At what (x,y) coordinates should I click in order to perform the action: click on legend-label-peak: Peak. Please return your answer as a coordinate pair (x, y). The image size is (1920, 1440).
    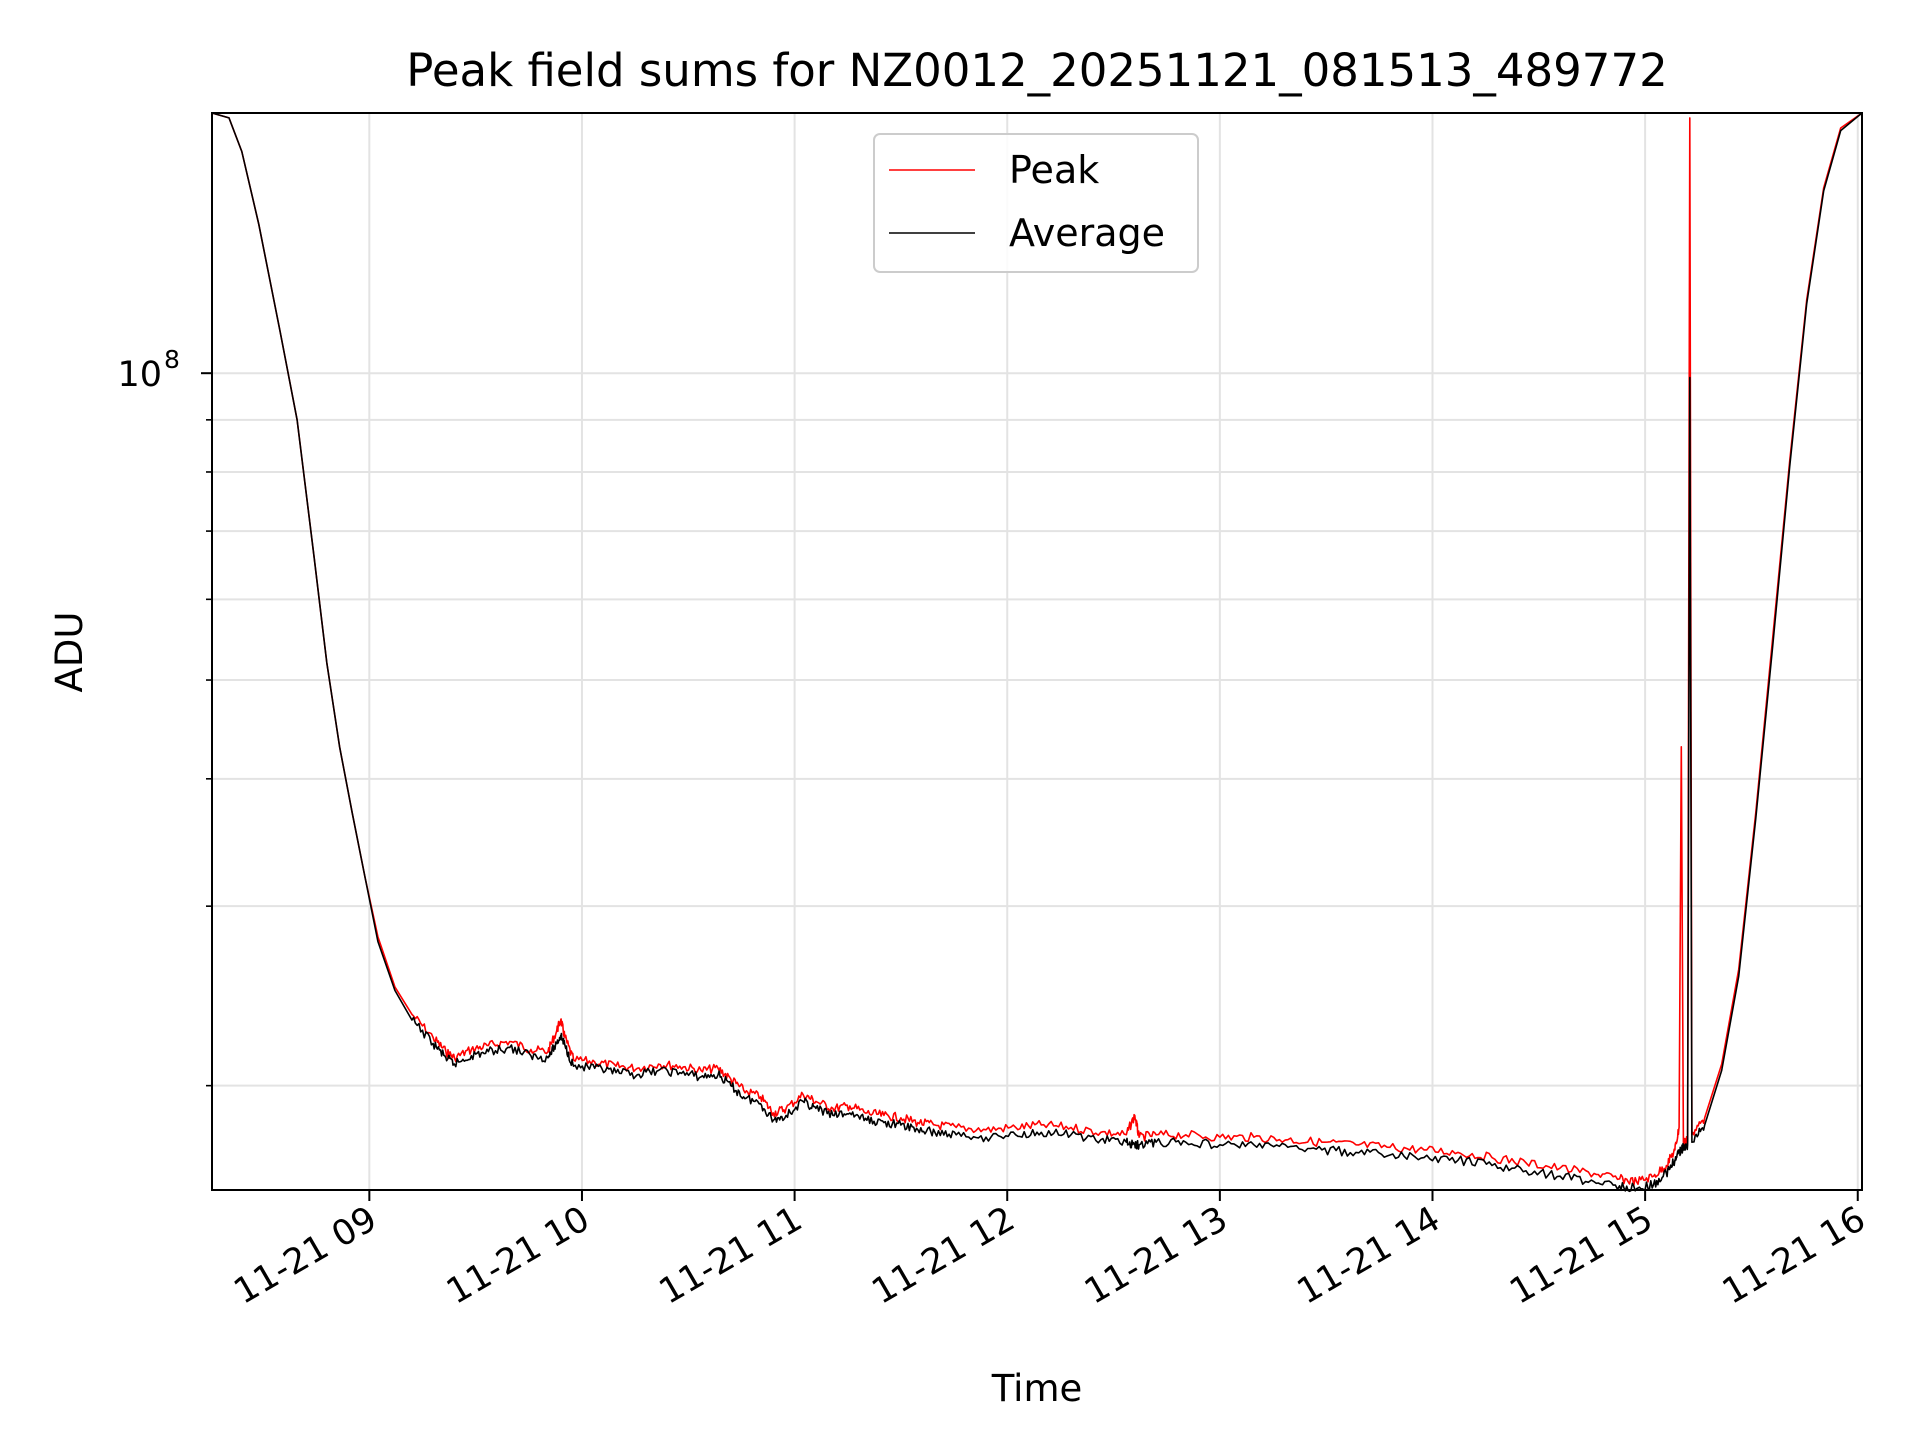
    Looking at the image, I should click on (1054, 170).